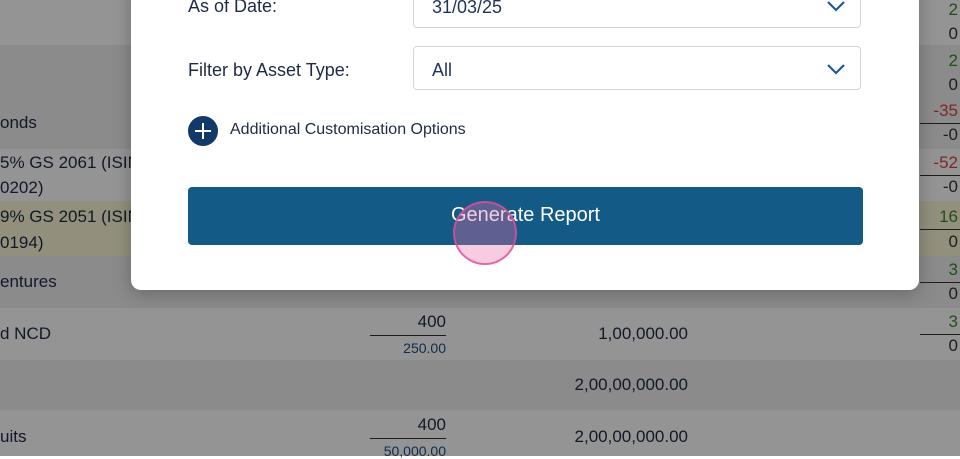 This screenshot has height=459, width=960. What do you see at coordinates (637, 68) in the screenshot?
I see `asset-type-select: All` at bounding box center [637, 68].